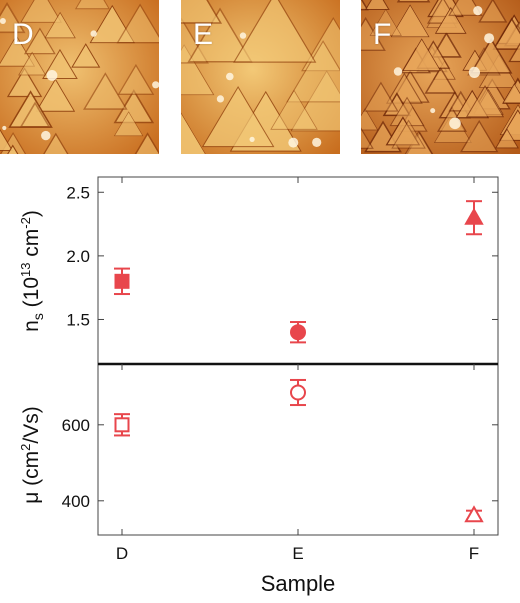 The width and height of the screenshot is (520, 603). I want to click on x-axis-label: Sample, so click(298, 583).